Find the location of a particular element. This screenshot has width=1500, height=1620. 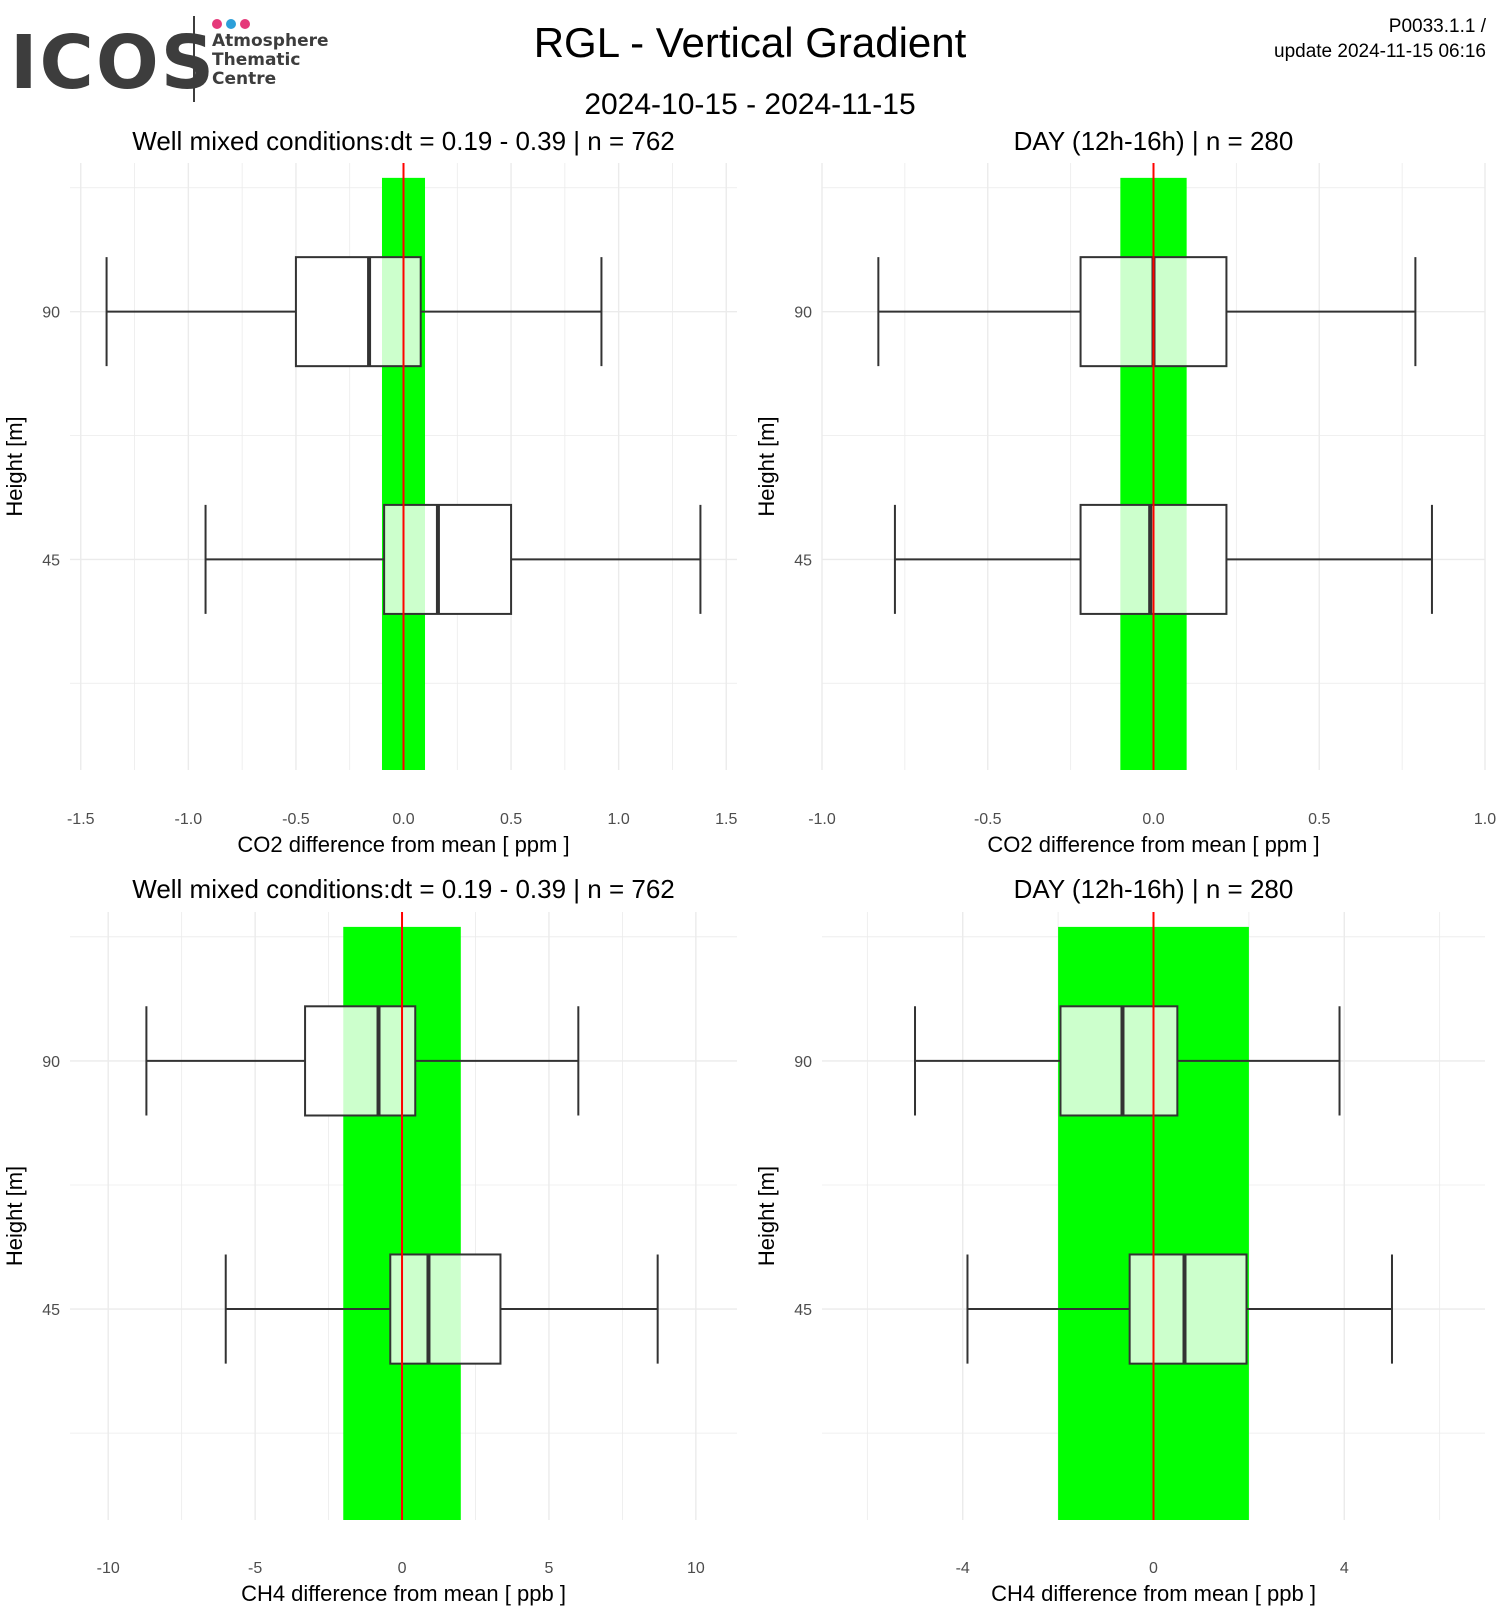

x-tick-label: 4 is located at coordinates (1344, 1568).